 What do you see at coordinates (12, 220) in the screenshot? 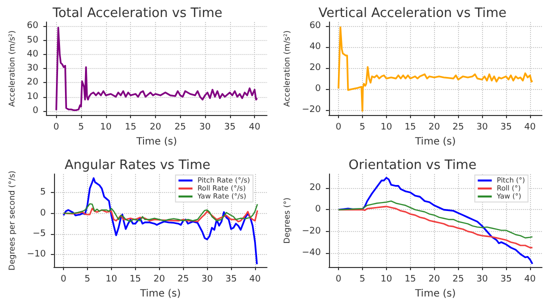
I see `y-axis-title: Degrees per second (°/s)` at bounding box center [12, 220].